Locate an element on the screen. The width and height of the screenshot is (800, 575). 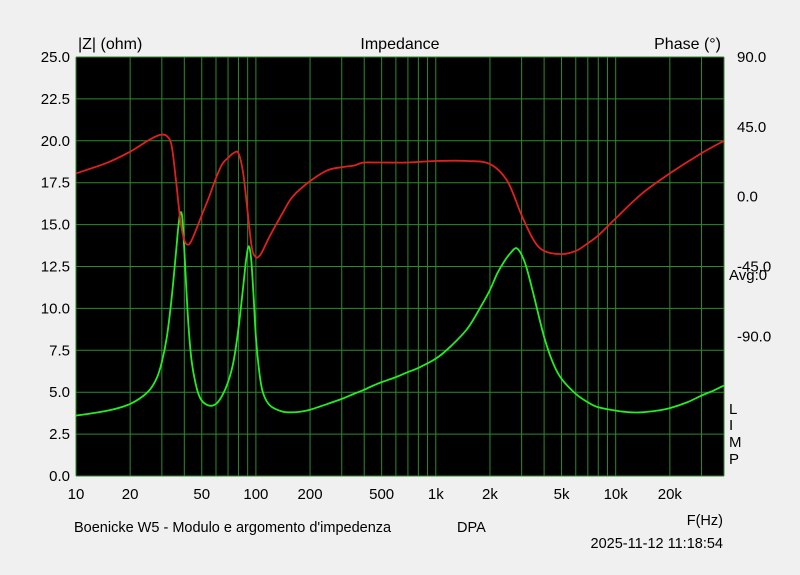
chart-title: Impedance is located at coordinates (399, 44).